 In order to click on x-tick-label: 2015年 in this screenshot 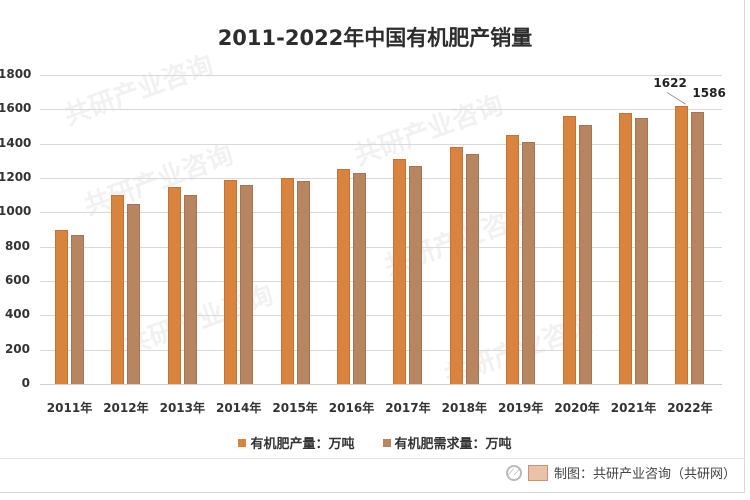, I will do `click(295, 408)`.